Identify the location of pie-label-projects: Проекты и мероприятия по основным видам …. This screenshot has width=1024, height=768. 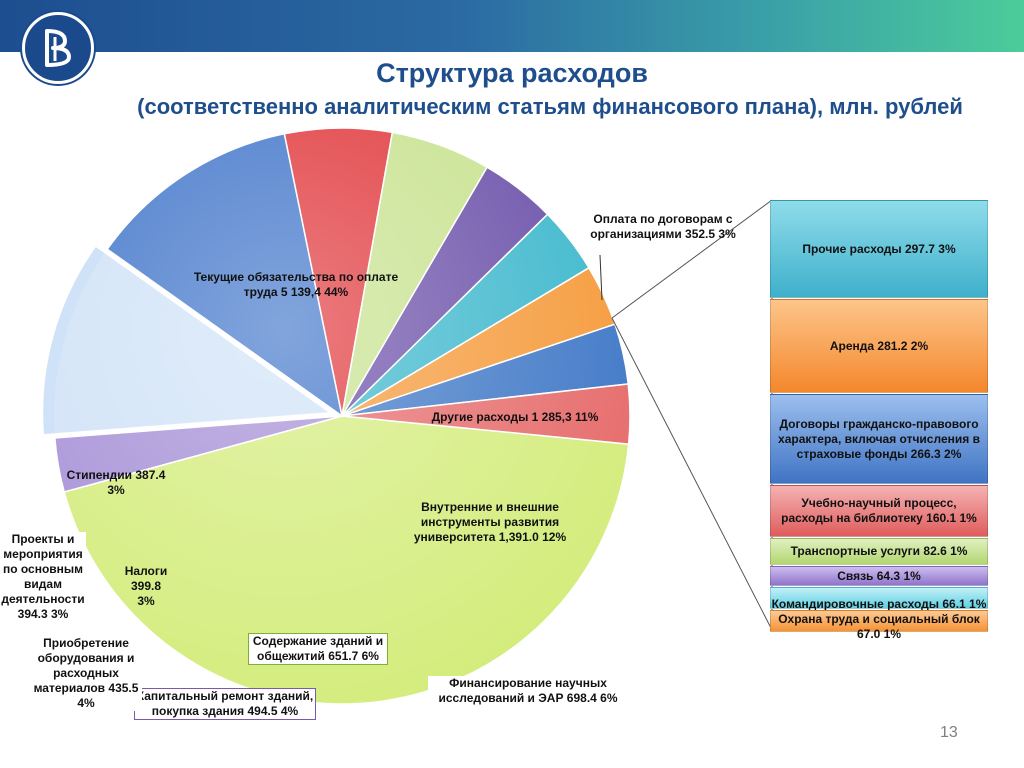
(43, 577).